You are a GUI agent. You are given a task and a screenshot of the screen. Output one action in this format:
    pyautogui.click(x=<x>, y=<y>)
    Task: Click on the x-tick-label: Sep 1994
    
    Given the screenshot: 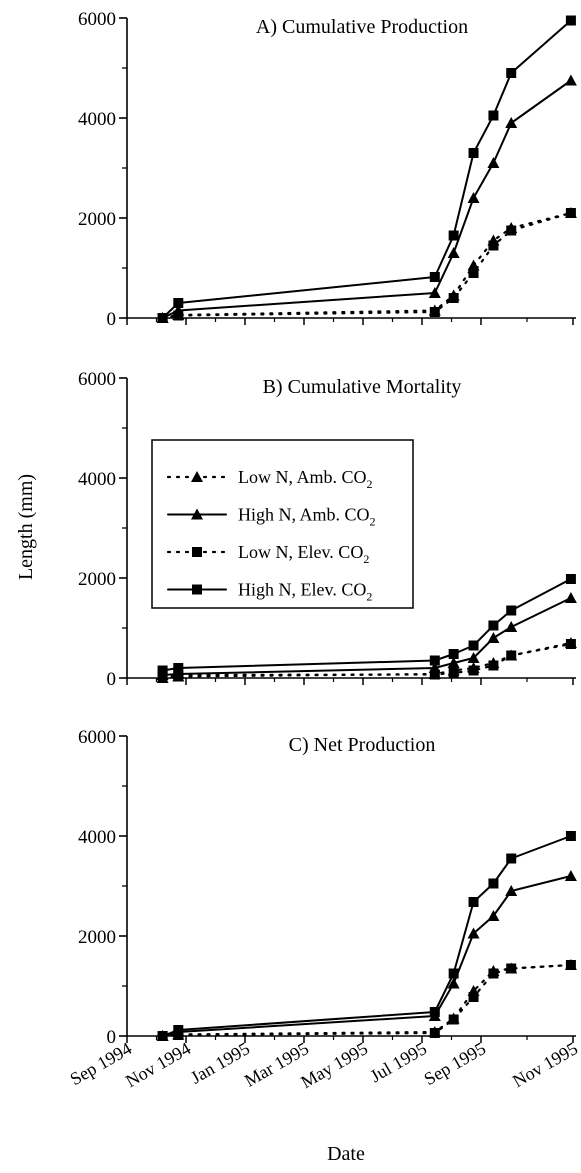 What is the action you would take?
    pyautogui.click(x=101, y=1063)
    